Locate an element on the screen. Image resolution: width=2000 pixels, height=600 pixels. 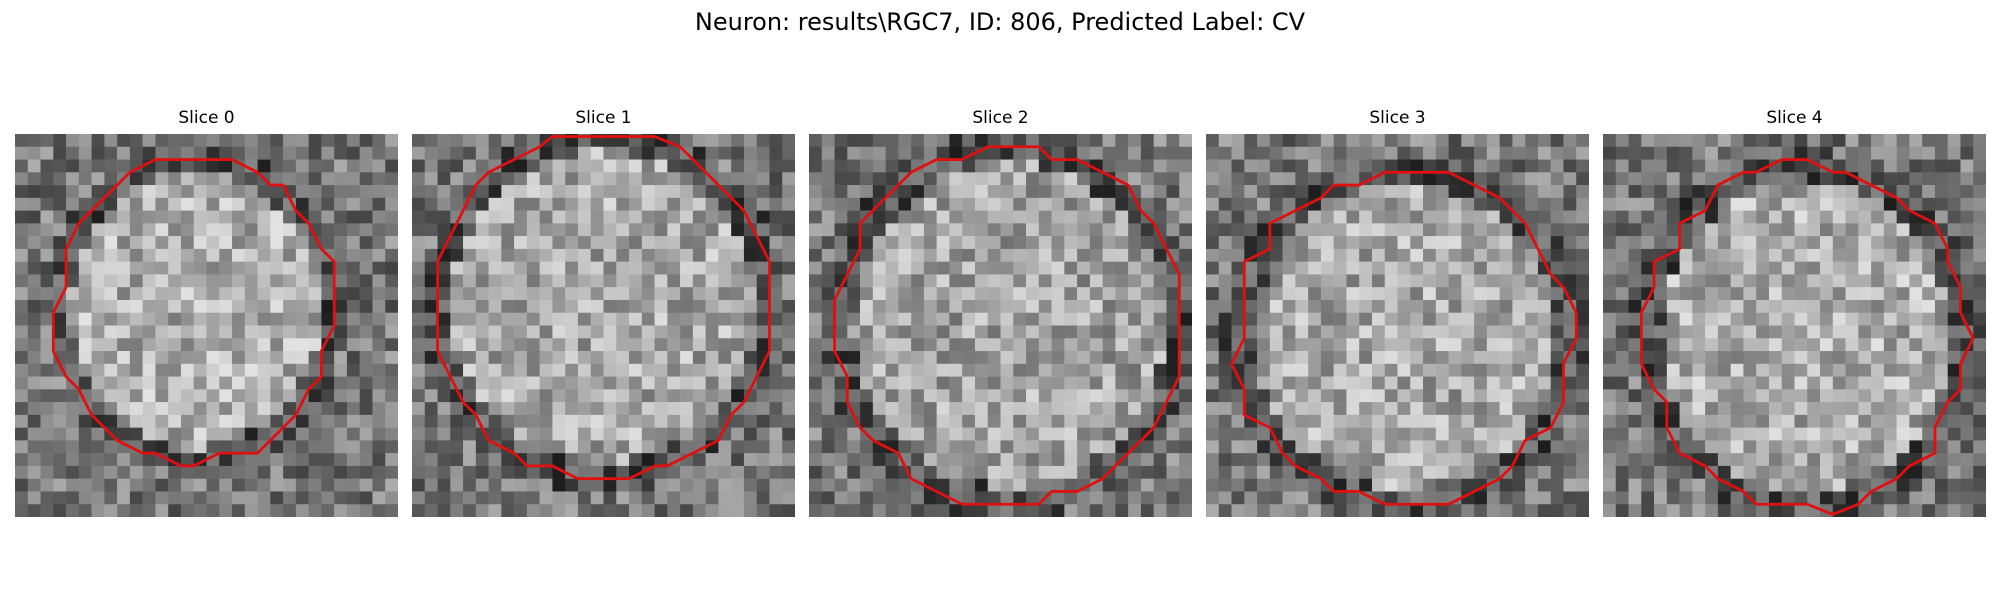
slice-title: Slice 2 is located at coordinates (1000, 118).